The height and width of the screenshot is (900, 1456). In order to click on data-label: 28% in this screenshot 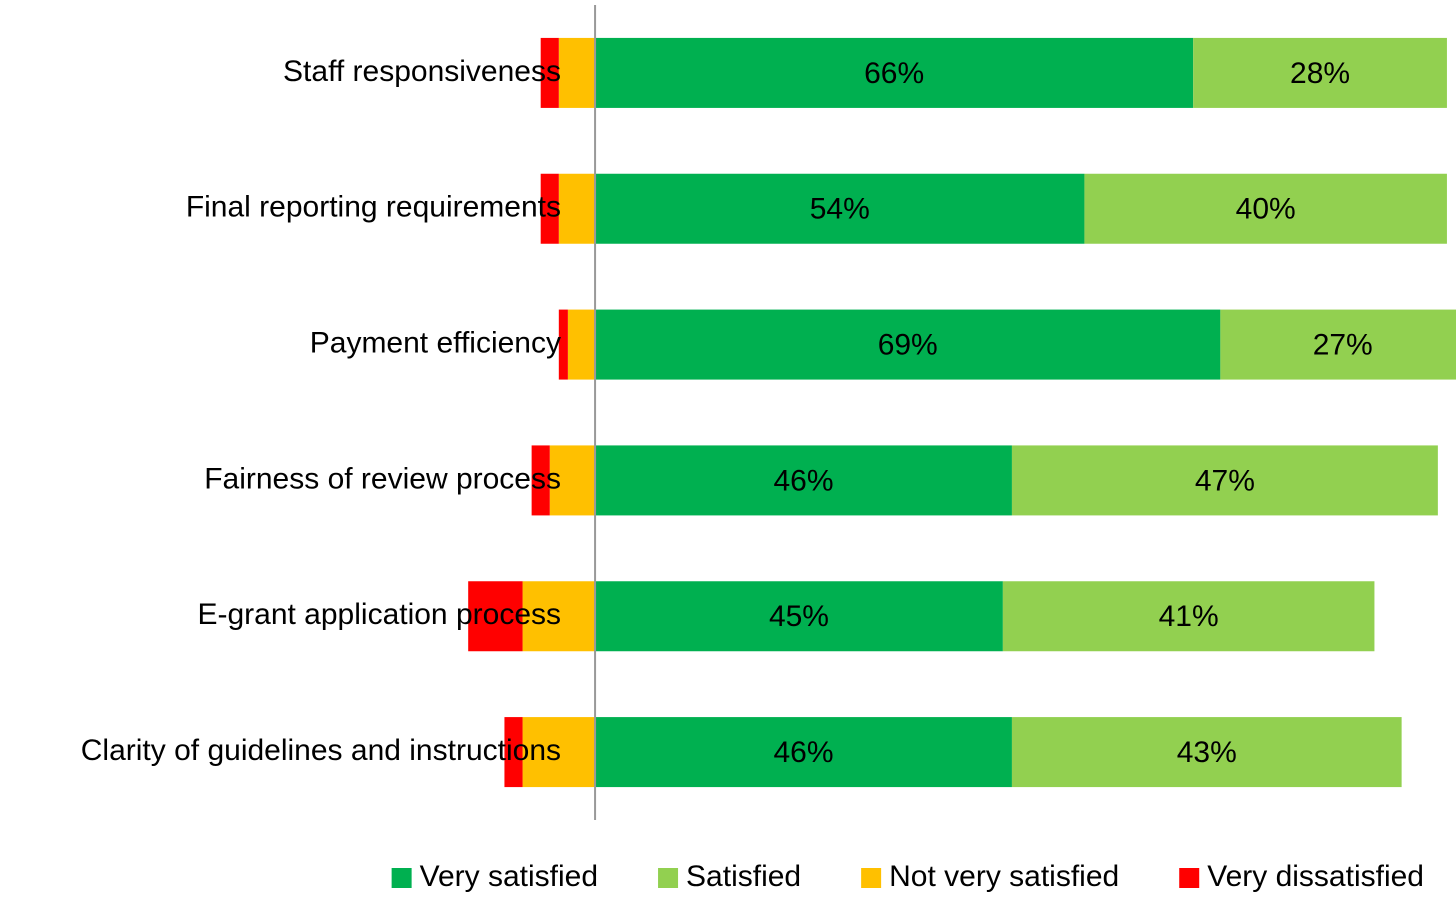, I will do `click(1320, 73)`.